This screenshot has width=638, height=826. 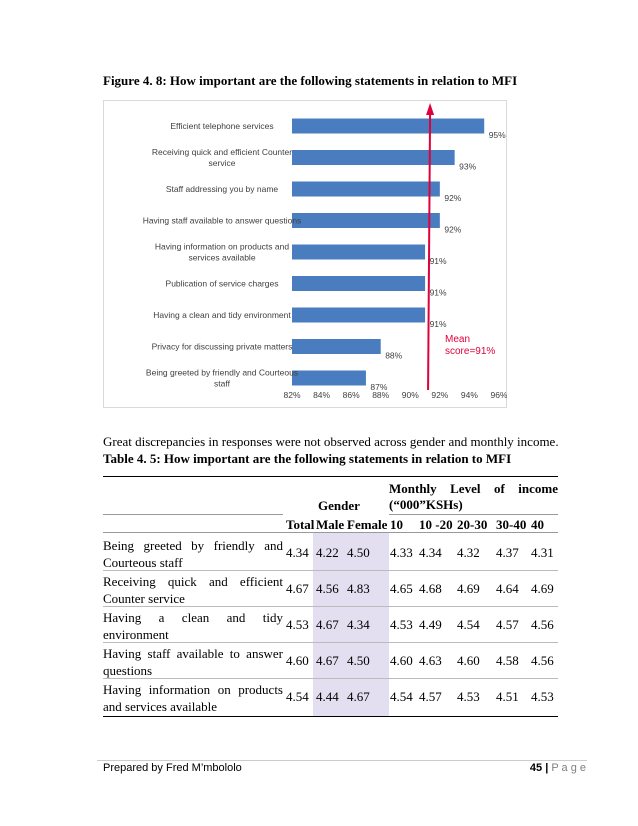 What do you see at coordinates (222, 384) in the screenshot?
I see `category-label: staff` at bounding box center [222, 384].